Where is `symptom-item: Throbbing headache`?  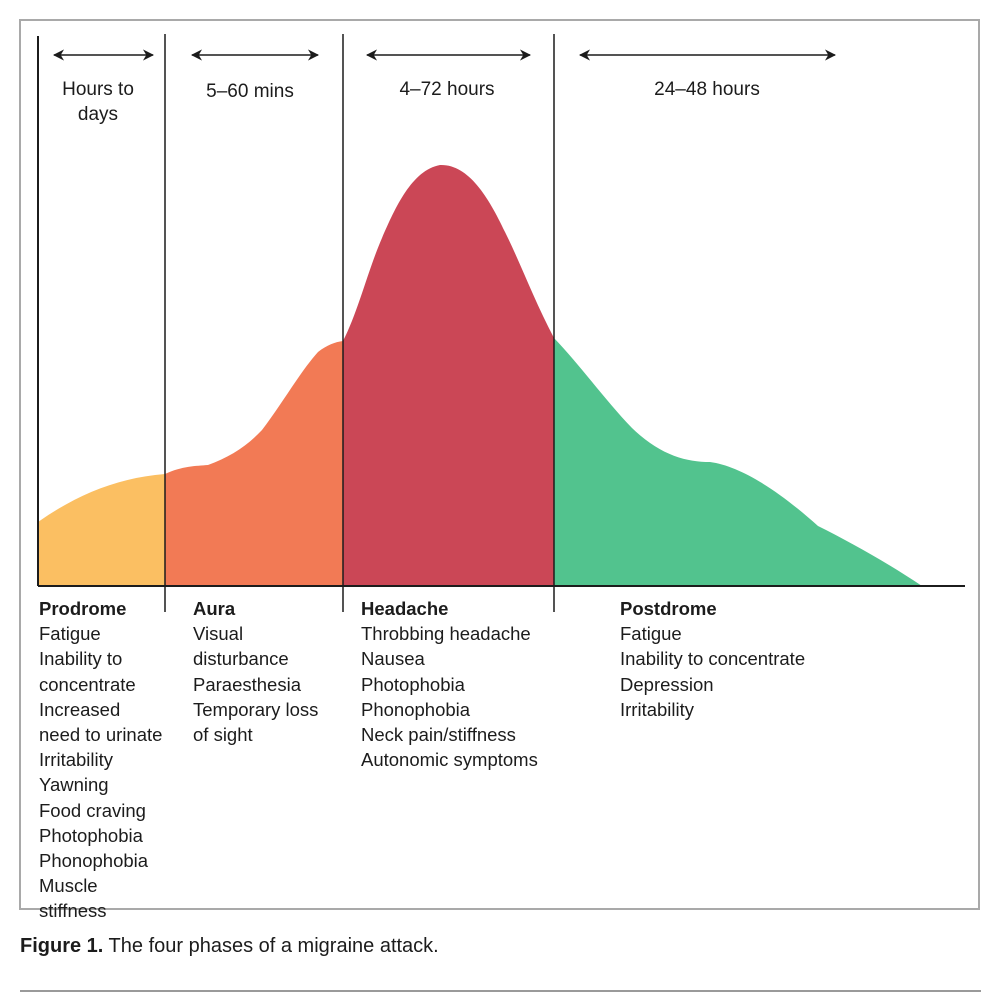 symptom-item: Throbbing headache is located at coordinates (446, 634).